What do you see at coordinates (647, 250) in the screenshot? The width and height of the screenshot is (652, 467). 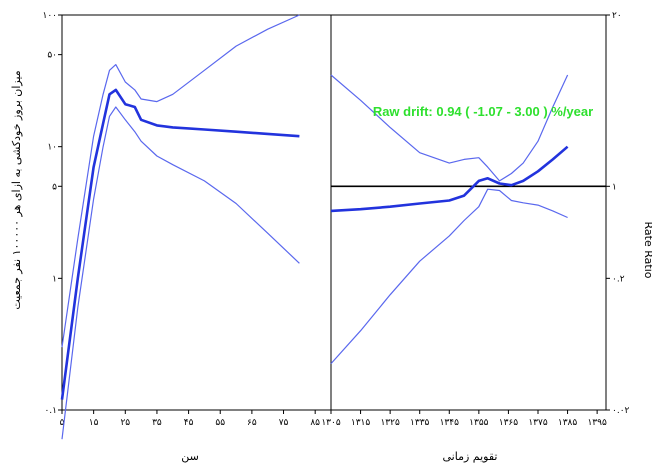 I see `right-y-axis-label: Rate Ratio` at bounding box center [647, 250].